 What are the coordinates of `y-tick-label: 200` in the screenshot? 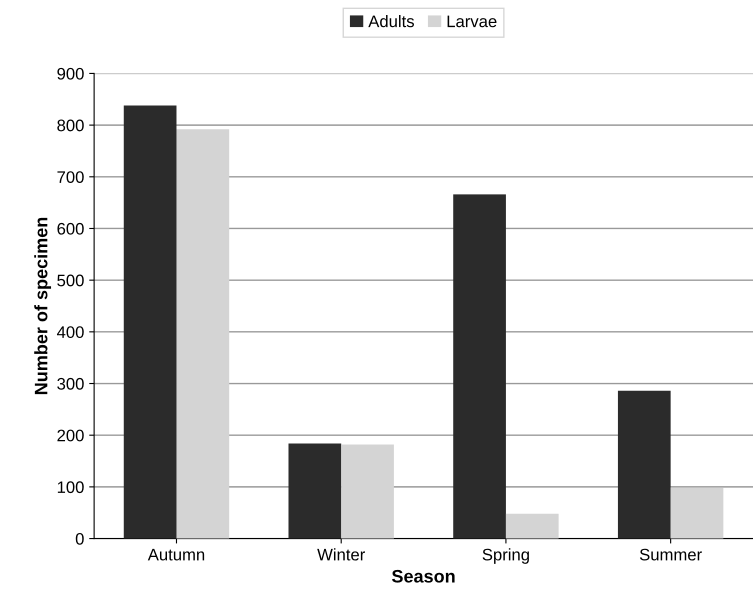 It's located at (70, 436).